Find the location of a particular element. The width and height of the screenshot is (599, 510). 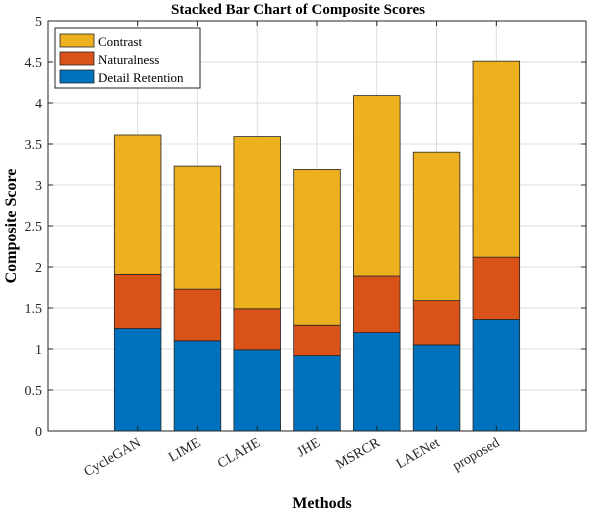

x-tick-label: MSRCR is located at coordinates (358, 453).